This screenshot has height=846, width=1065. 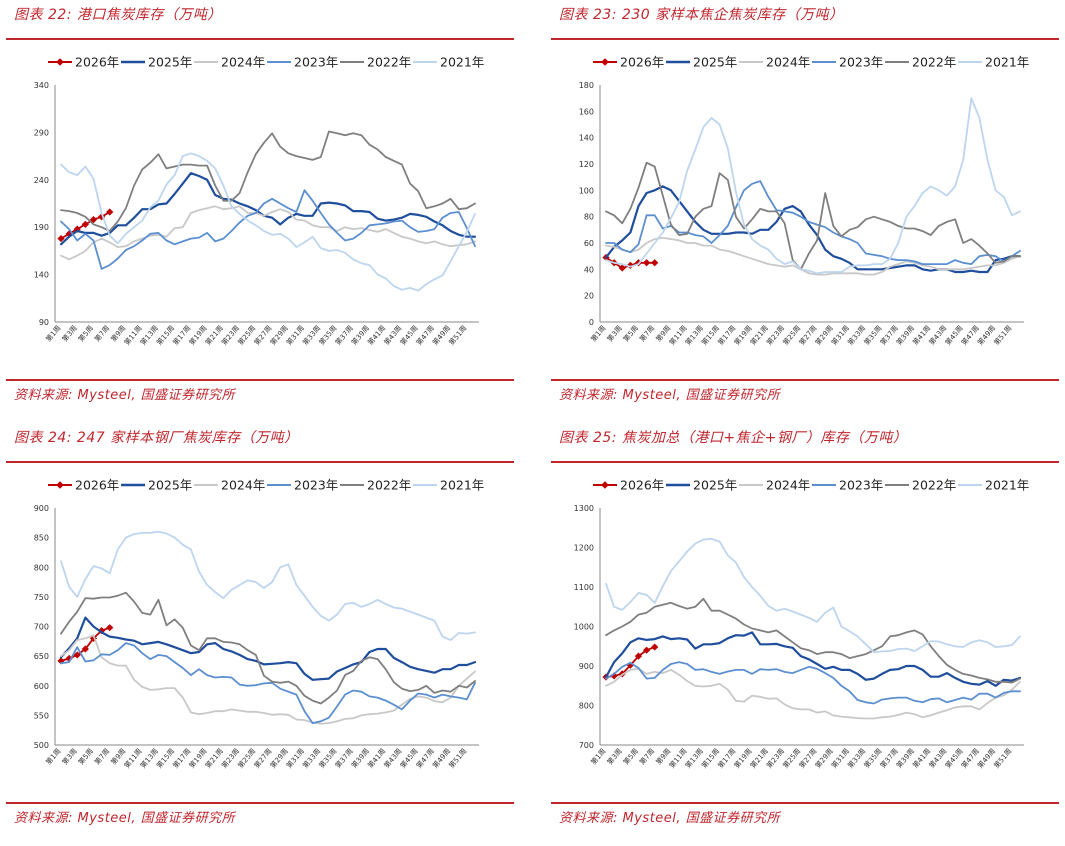 What do you see at coordinates (41, 715) in the screenshot?
I see `y-tick-label: 550` at bounding box center [41, 715].